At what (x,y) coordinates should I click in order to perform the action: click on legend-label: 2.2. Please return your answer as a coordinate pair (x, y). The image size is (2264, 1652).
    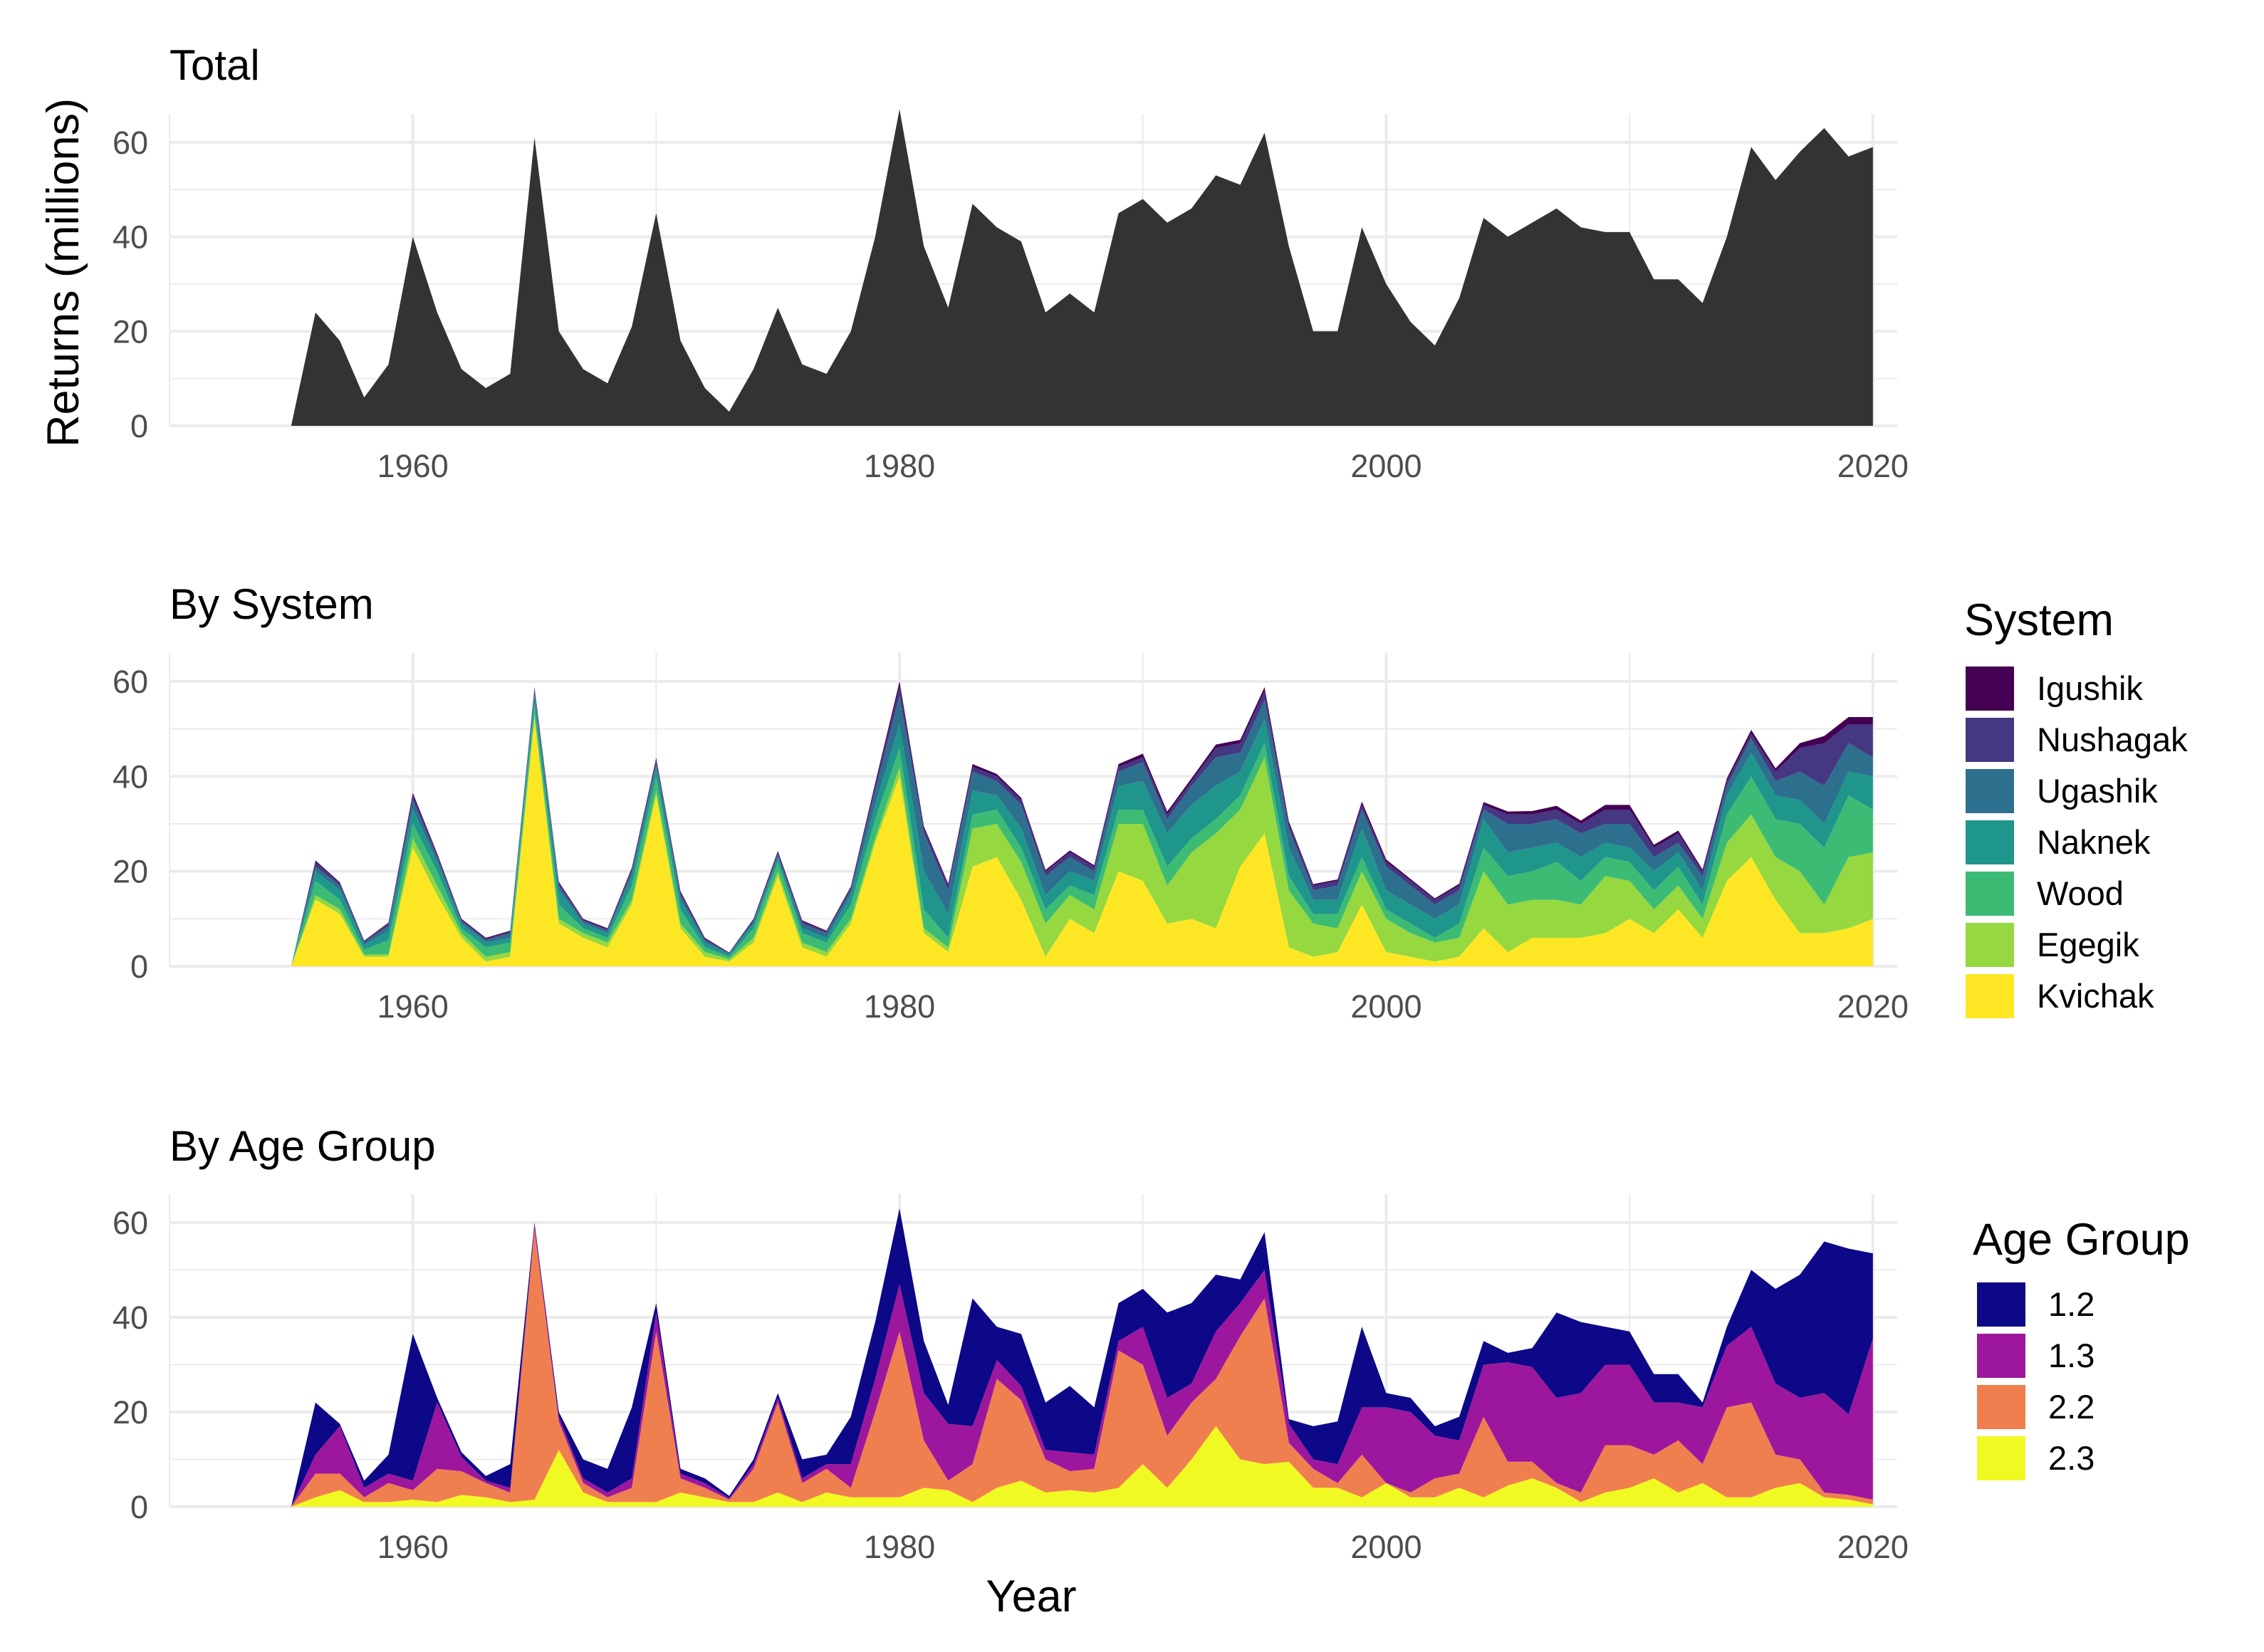
    Looking at the image, I should click on (2071, 1407).